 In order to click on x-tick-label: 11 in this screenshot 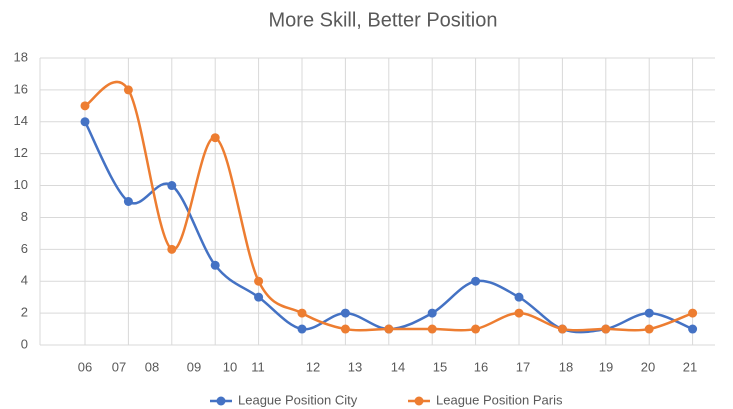, I will do `click(258, 366)`.